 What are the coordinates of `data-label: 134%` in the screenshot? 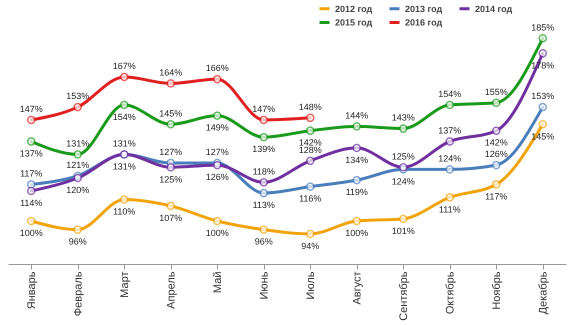 It's located at (356, 159).